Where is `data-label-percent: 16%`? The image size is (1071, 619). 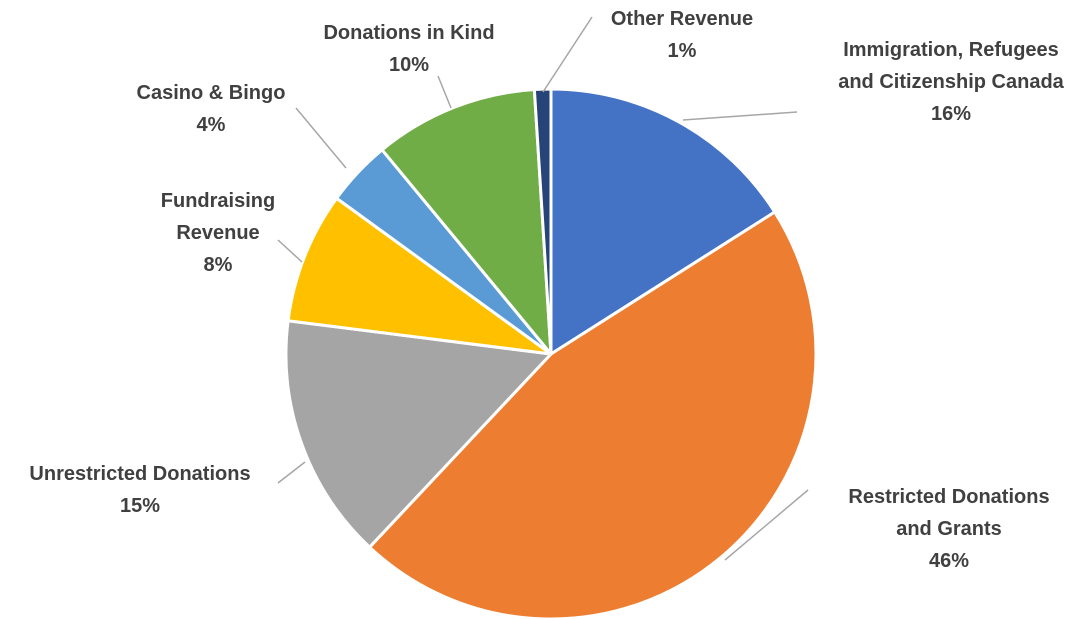 data-label-percent: 16% is located at coordinates (951, 114).